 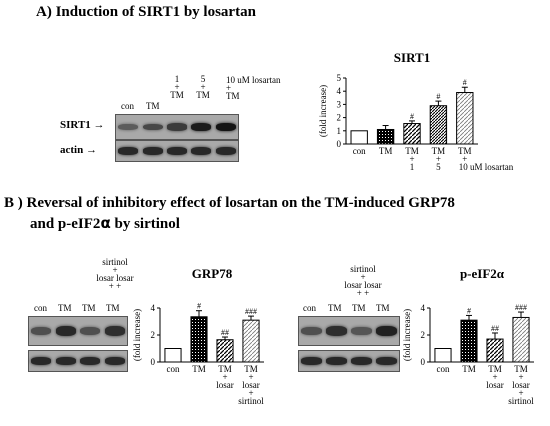 I want to click on lane-label-con: con, so click(x=127, y=106).